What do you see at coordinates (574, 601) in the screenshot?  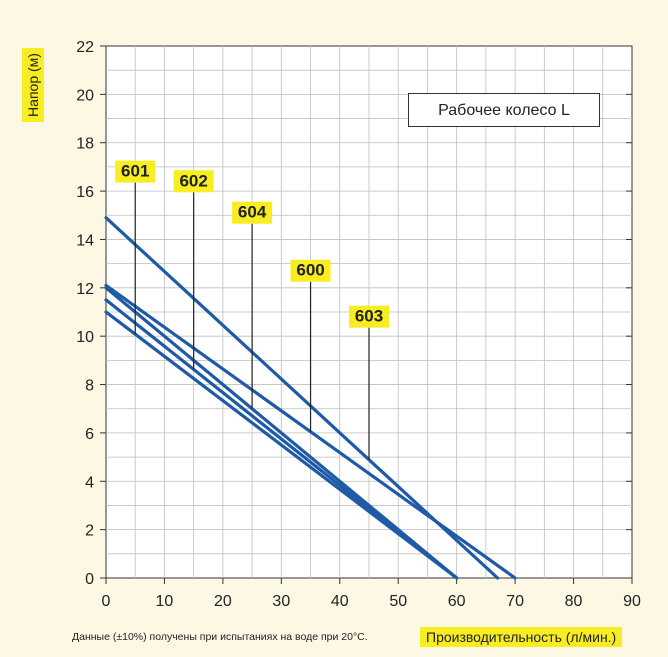 I see `x-tick-label: 80` at bounding box center [574, 601].